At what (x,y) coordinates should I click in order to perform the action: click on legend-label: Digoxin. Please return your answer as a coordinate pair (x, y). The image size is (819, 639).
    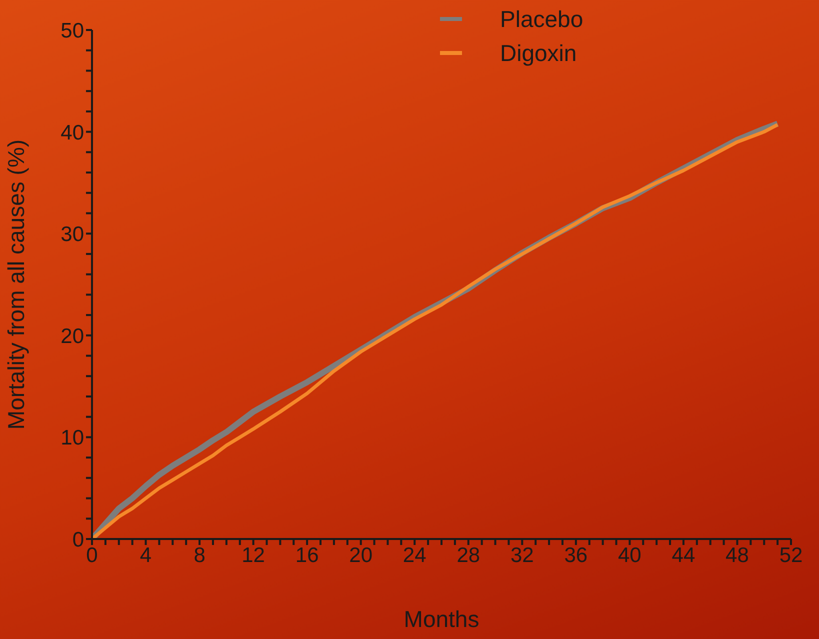
    Looking at the image, I should click on (538, 53).